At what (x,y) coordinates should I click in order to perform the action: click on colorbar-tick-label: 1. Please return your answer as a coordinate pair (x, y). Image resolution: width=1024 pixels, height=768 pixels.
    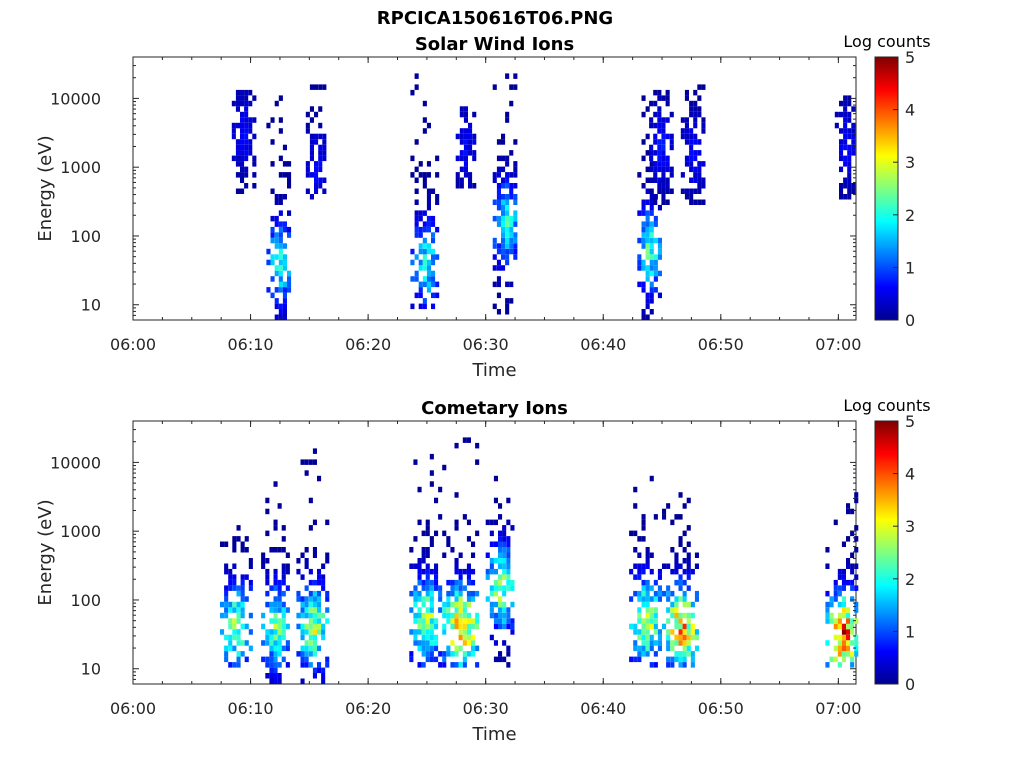
    Looking at the image, I should click on (910, 631).